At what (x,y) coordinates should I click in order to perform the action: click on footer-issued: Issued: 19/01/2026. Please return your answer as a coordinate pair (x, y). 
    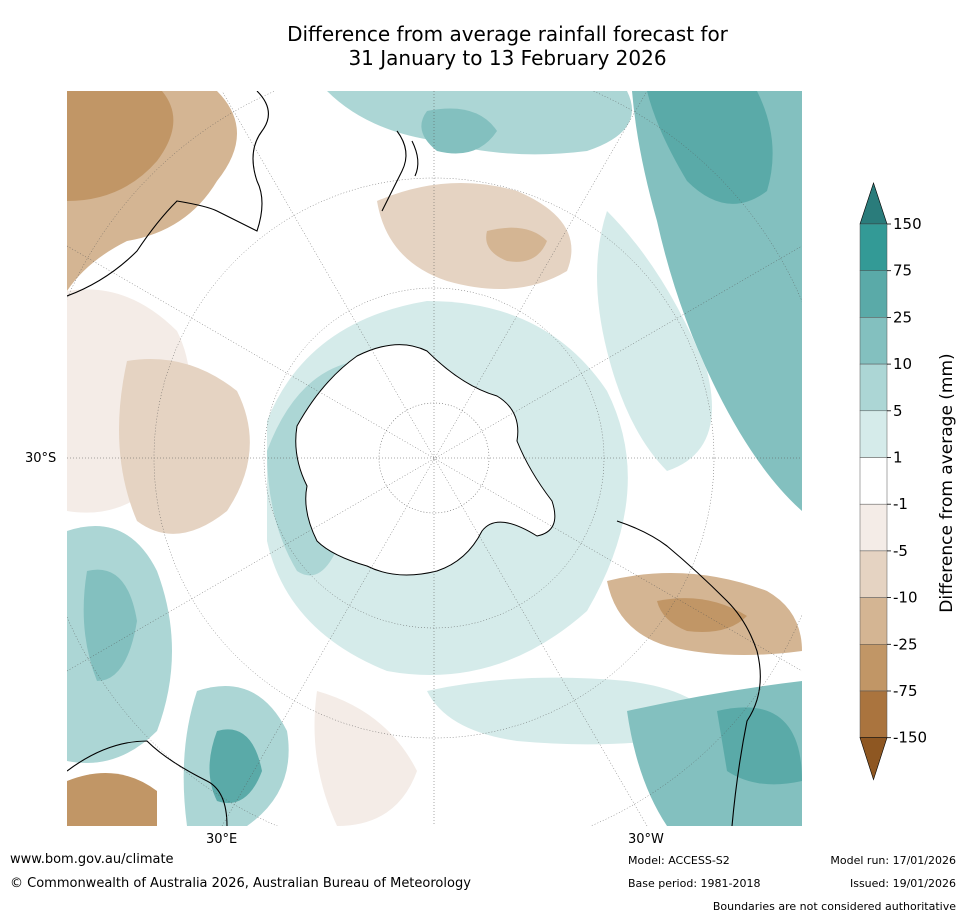
    Looking at the image, I should click on (902, 883).